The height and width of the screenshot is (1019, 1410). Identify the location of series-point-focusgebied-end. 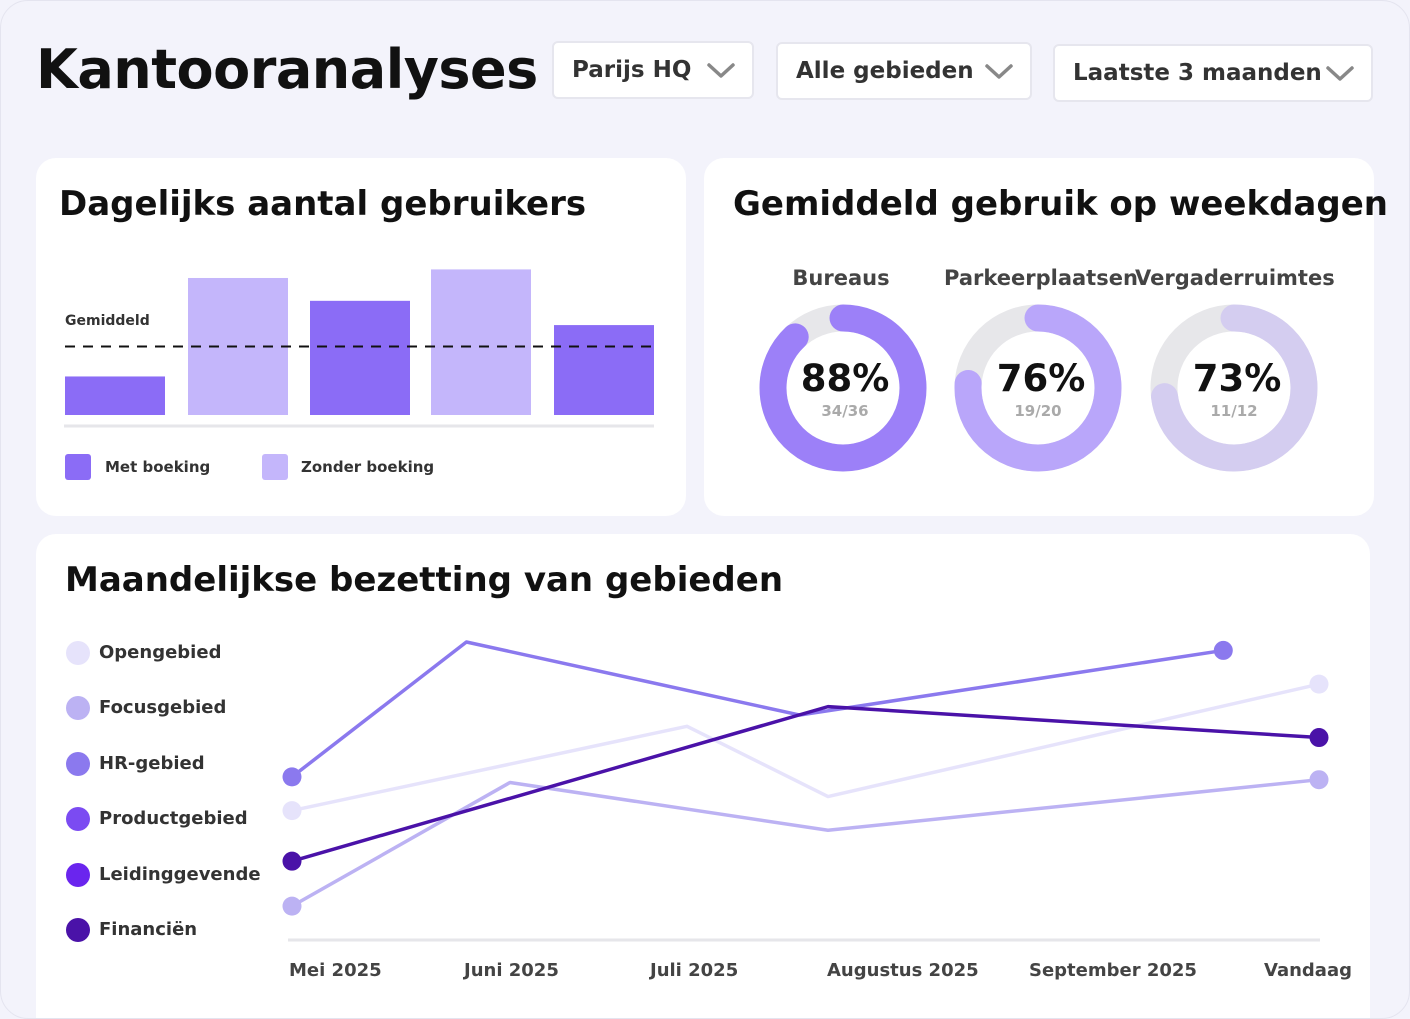
(1319, 780).